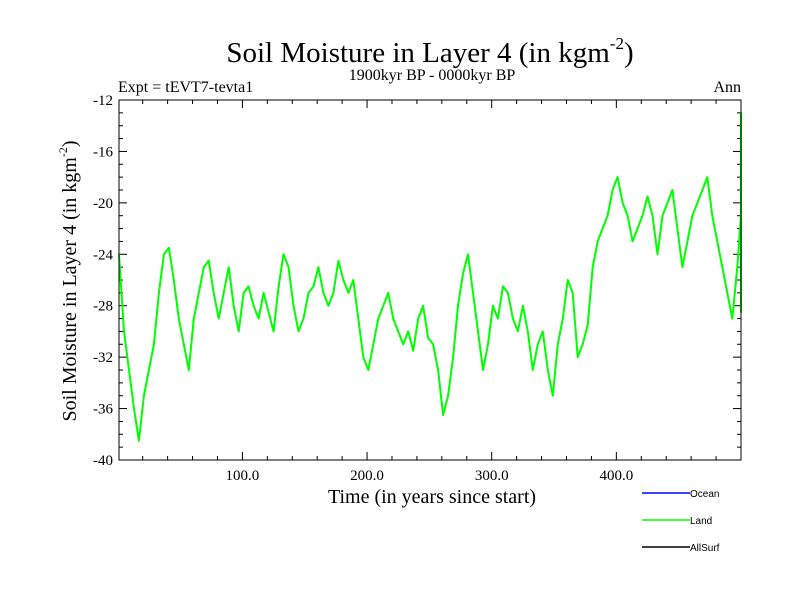  I want to click on y-tick-label: -12, so click(103, 101).